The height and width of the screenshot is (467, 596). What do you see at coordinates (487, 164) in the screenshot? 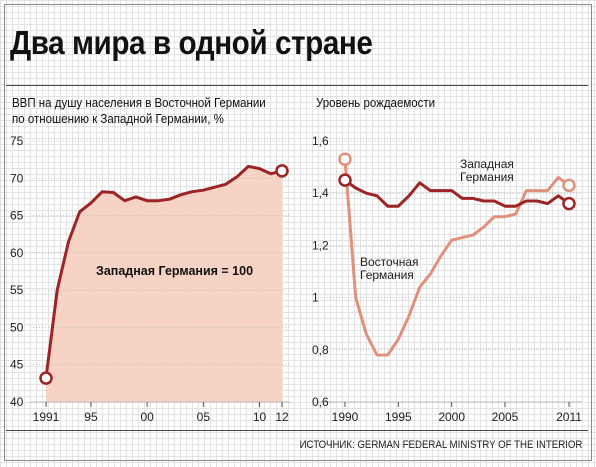
I see `west-label-line-1: Западная` at bounding box center [487, 164].